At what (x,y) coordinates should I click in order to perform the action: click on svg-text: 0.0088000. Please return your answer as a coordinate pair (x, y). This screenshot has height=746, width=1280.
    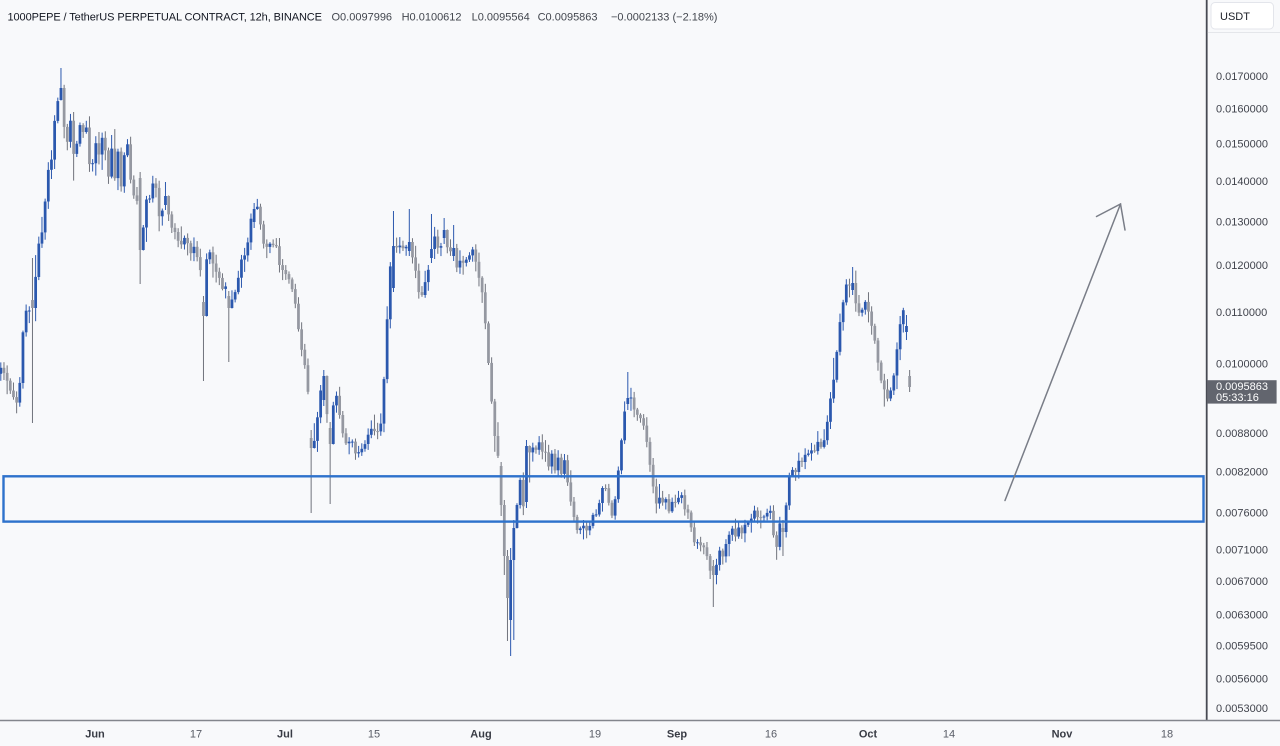
    Looking at the image, I should click on (1242, 434).